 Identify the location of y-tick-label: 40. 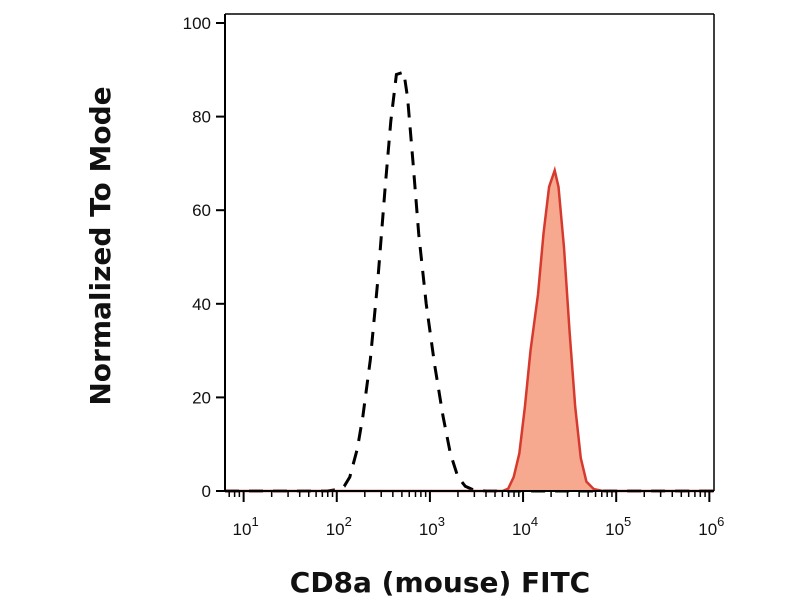
(201, 304).